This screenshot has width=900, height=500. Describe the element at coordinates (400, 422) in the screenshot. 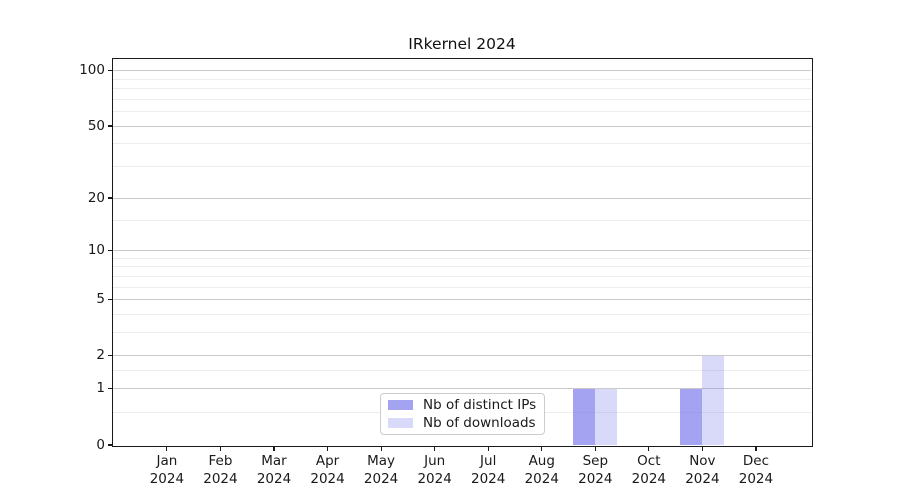

I see `legend-swatch-downloads` at that location.